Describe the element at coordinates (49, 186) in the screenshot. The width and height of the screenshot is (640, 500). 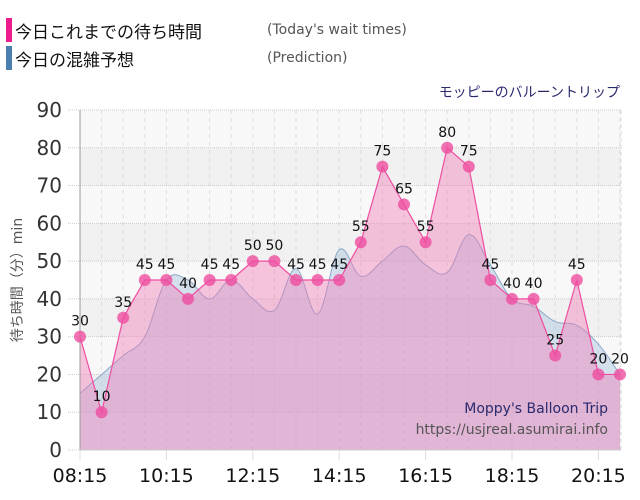
I see `y-tick-label: 70` at that location.